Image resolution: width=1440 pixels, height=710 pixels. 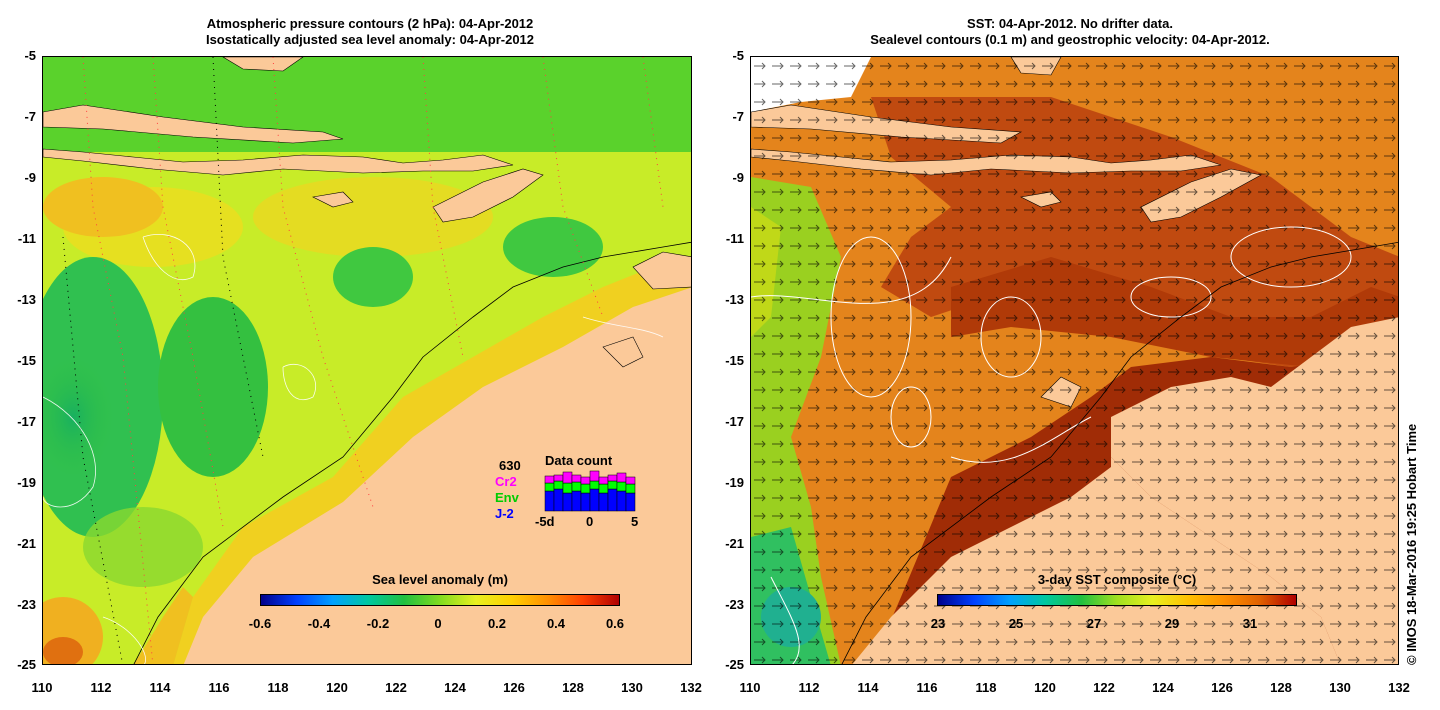 I want to click on data-count-series-j2: J-2, so click(x=504, y=513).